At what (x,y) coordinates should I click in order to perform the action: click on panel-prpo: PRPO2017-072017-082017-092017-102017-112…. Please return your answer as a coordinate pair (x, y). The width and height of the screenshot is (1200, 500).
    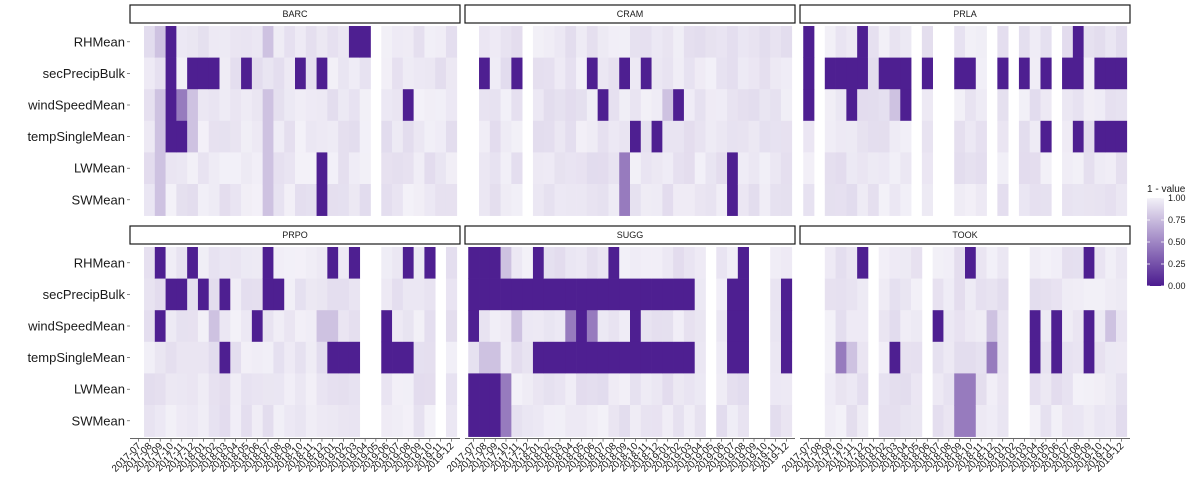
    Looking at the image, I should click on (285, 350).